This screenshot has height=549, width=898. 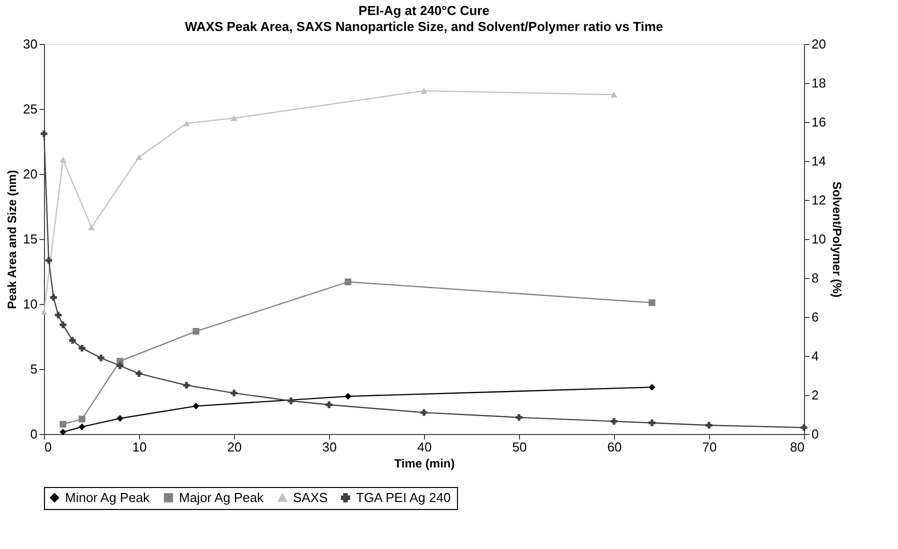 What do you see at coordinates (30, 174) in the screenshot?
I see `y-tick-label: 20` at bounding box center [30, 174].